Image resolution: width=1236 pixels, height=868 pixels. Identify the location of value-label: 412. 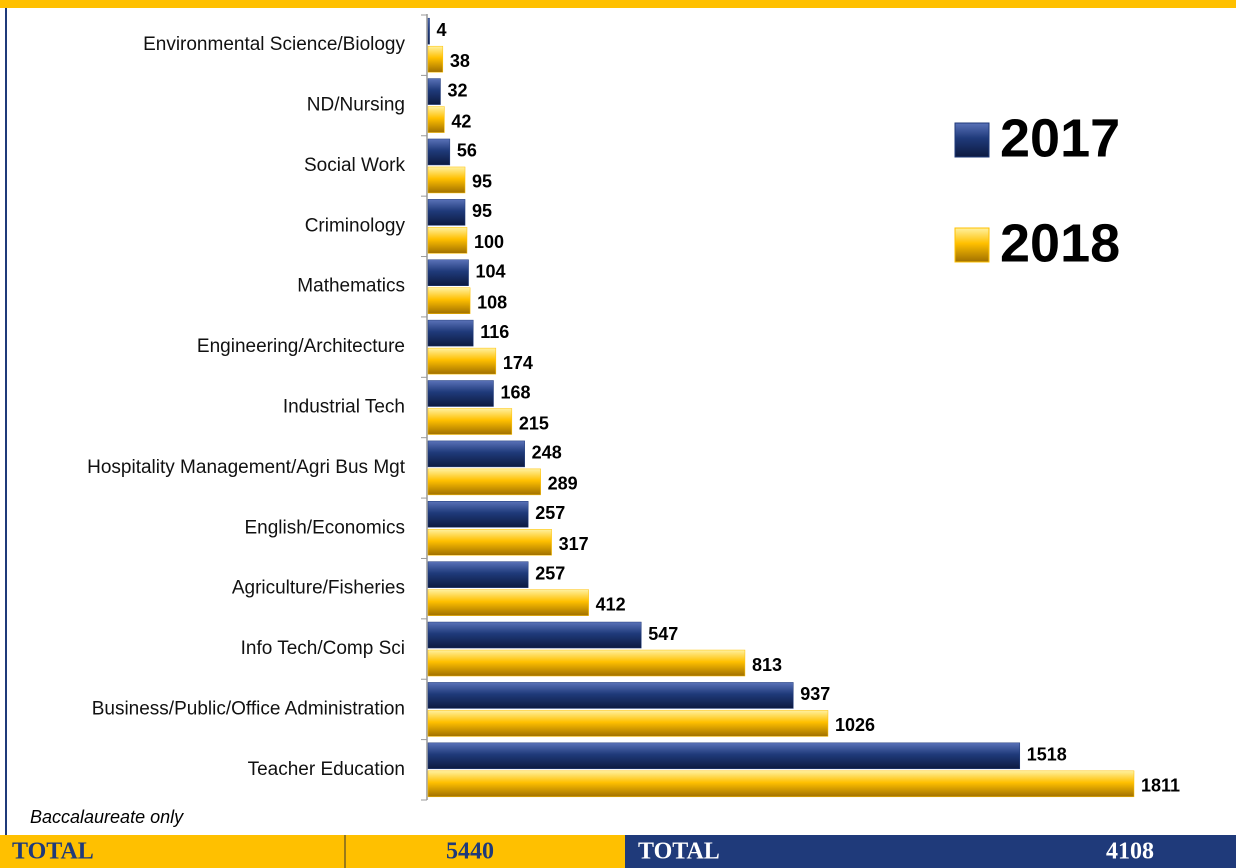
(611, 604).